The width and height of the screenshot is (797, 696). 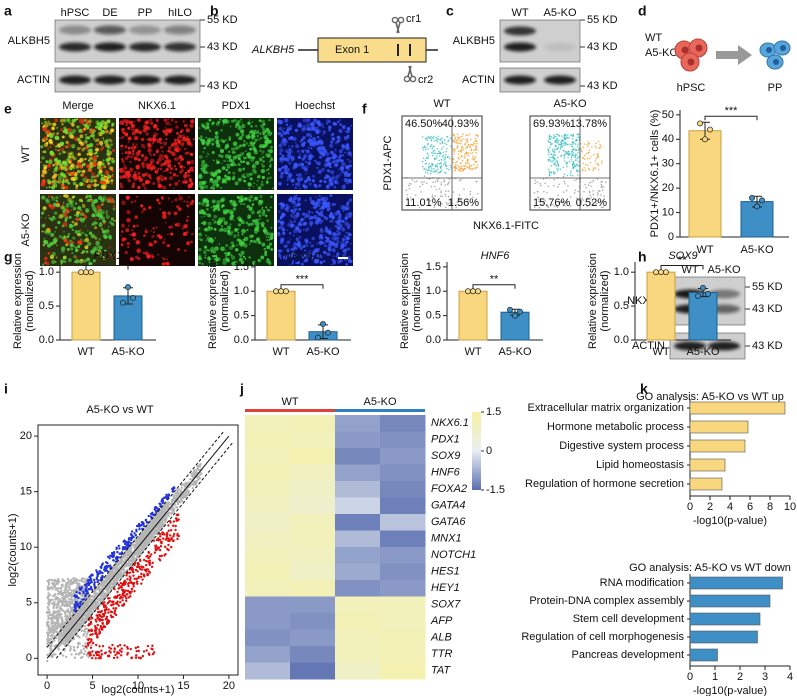 What do you see at coordinates (655, 174) in the screenshot?
I see `y-axis-label: PDX1+/NKX6.1+ cells (%)` at bounding box center [655, 174].